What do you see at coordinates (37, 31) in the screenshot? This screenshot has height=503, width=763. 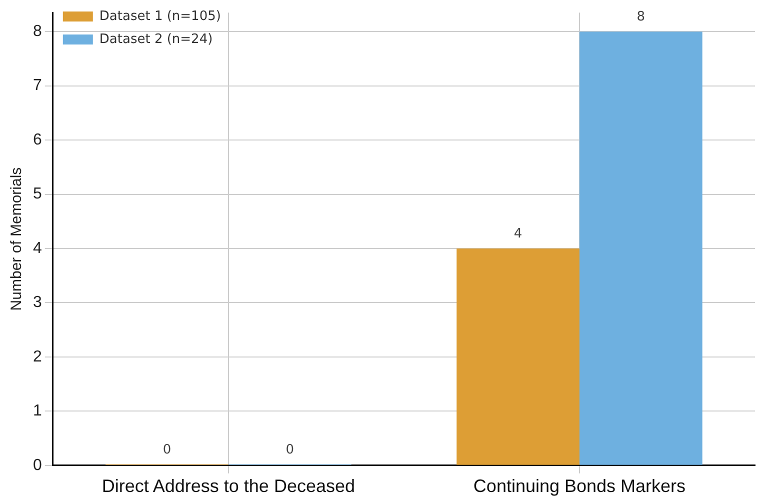 I see `y-tick-label: 8` at bounding box center [37, 31].